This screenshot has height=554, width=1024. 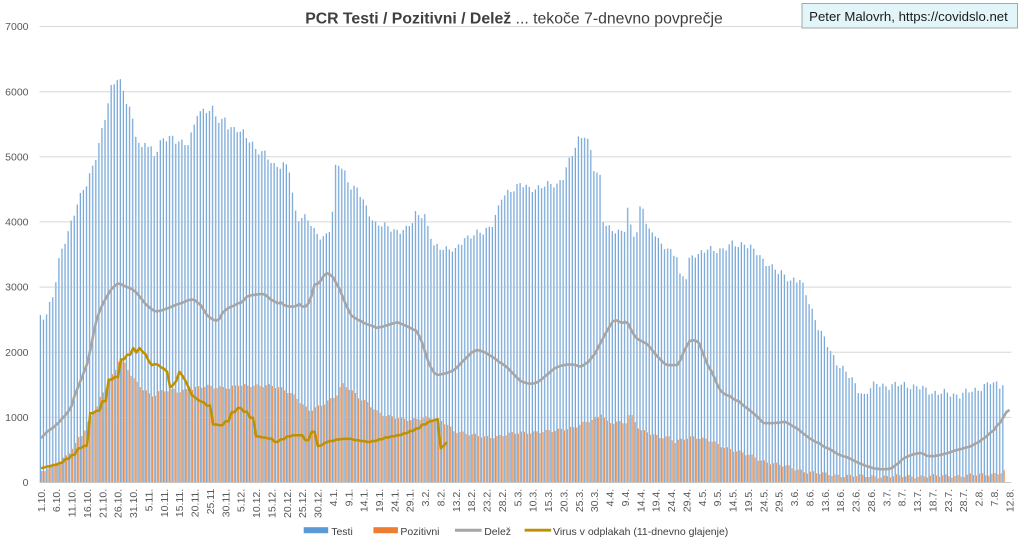 What do you see at coordinates (795, 498) in the screenshot?
I see `svg-text: 3.6.` at bounding box center [795, 498].